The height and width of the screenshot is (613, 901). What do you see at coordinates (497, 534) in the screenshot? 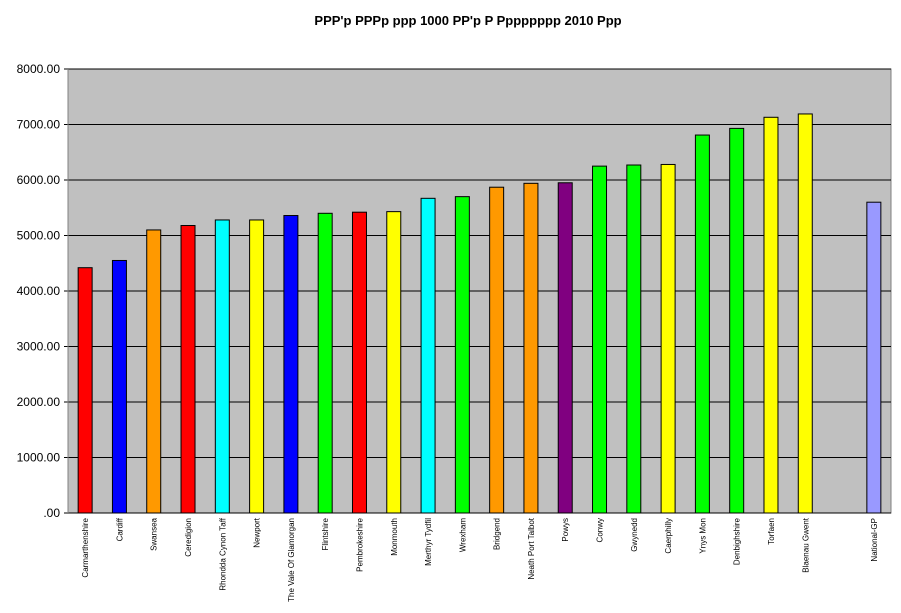
I see `x-tick-label: Bridgend` at bounding box center [497, 534].